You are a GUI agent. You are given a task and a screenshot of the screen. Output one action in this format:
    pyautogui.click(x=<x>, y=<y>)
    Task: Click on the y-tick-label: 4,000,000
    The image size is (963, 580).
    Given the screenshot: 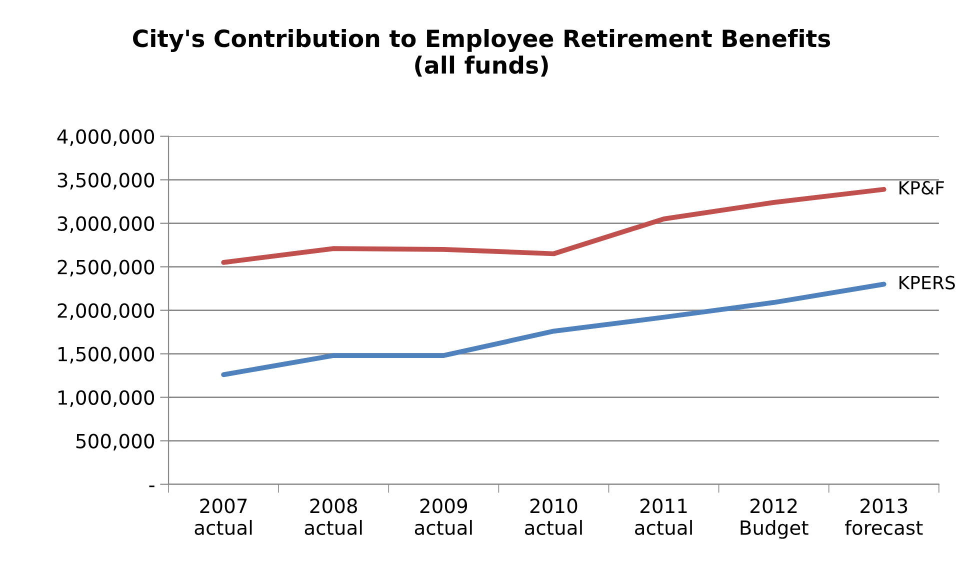 What is the action you would take?
    pyautogui.click(x=105, y=137)
    